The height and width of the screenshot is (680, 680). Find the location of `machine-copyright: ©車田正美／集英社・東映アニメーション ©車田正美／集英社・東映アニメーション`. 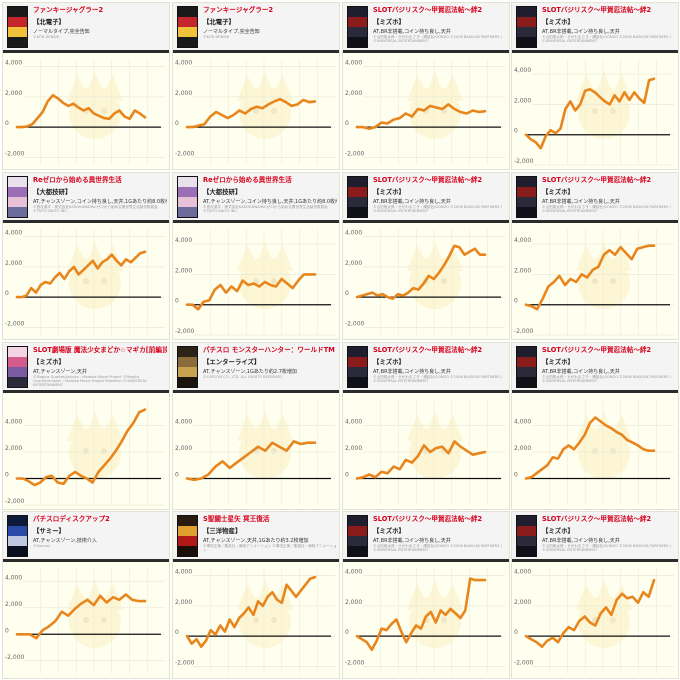

machine-copyright: ©車田正美／集英社・東映アニメーション ©車田正美／集英社・東映アニメーション is located at coordinates (270, 548).